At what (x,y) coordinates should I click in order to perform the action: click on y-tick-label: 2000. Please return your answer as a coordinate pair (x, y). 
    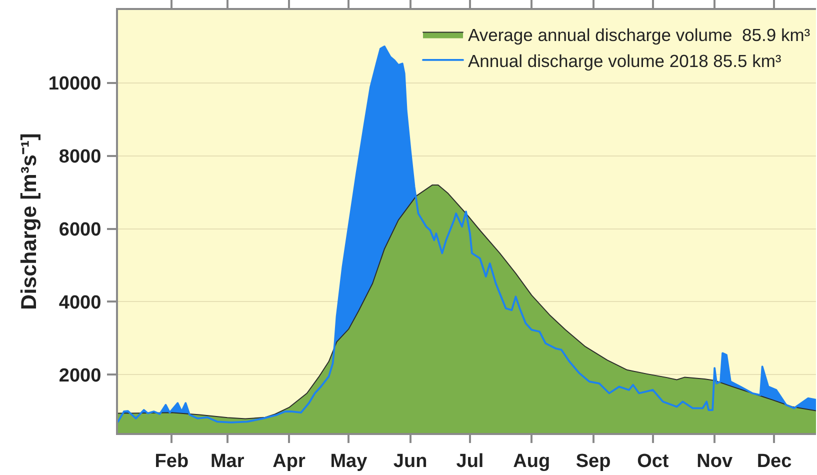
    Looking at the image, I should click on (80, 375).